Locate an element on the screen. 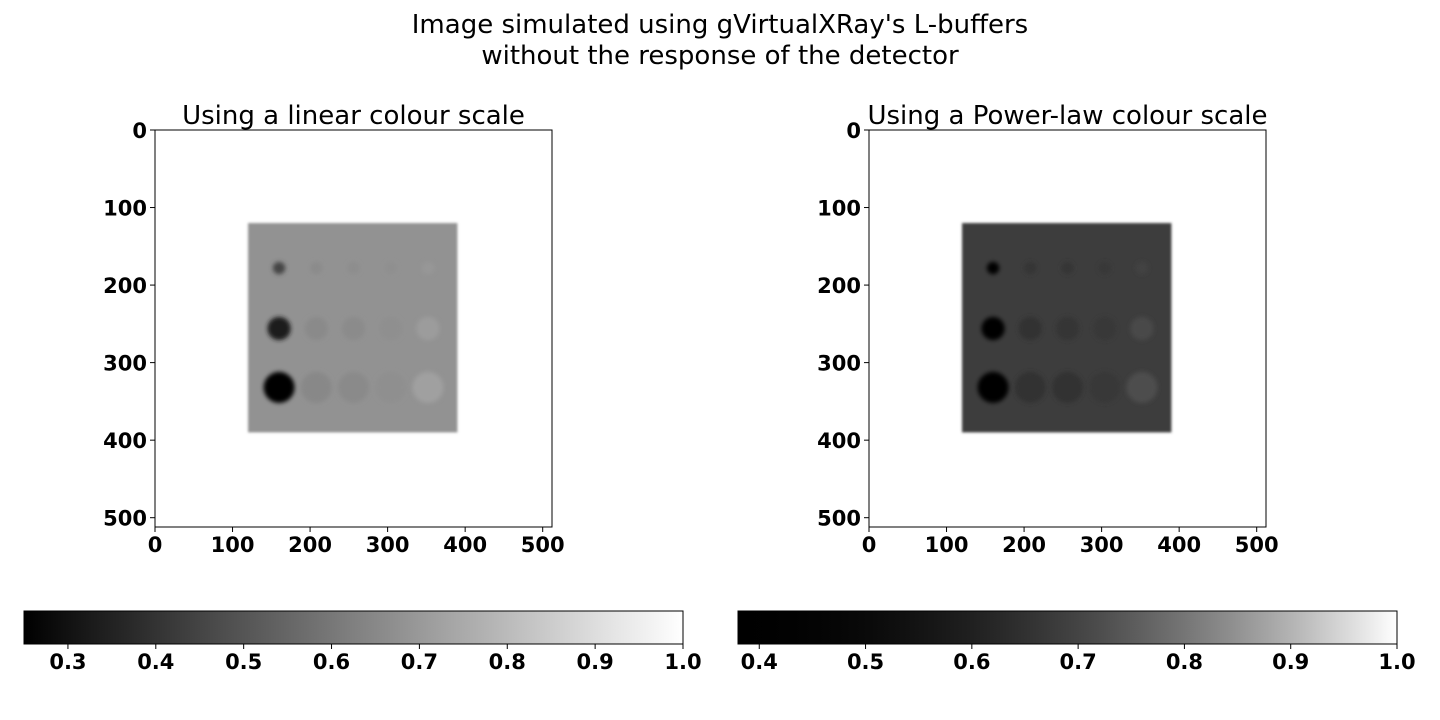 This screenshot has height=720, width=1440. powerlaw-x-tick-label: 500 is located at coordinates (1257, 545).